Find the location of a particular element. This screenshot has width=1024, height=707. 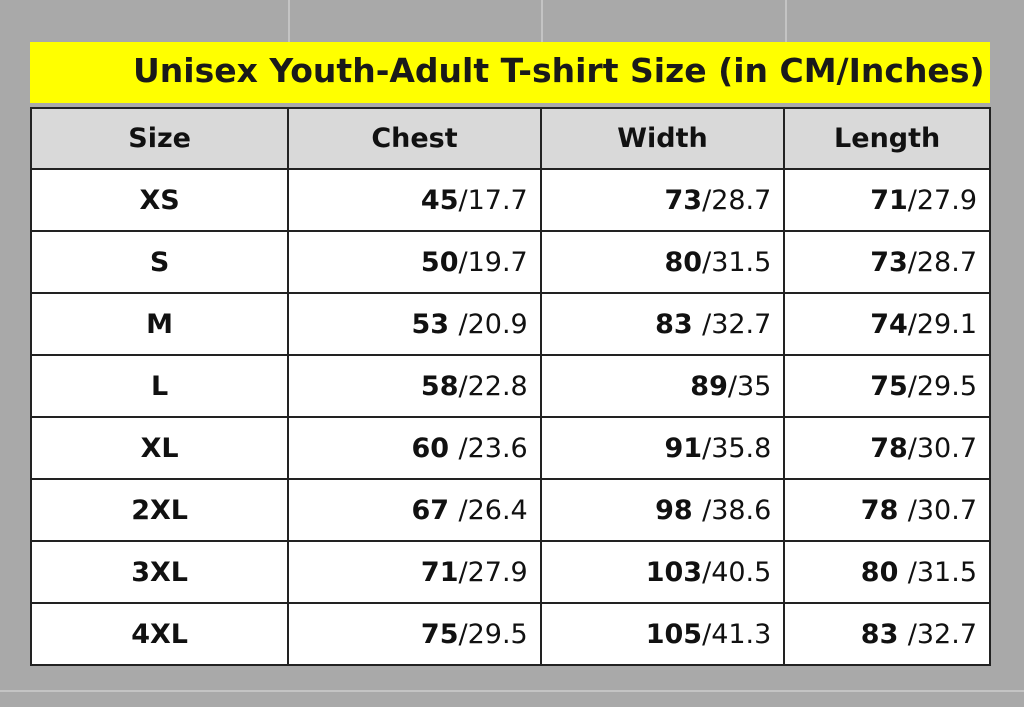

table-row: L 58/22.8 89/35 75/29.5 is located at coordinates (510, 386).